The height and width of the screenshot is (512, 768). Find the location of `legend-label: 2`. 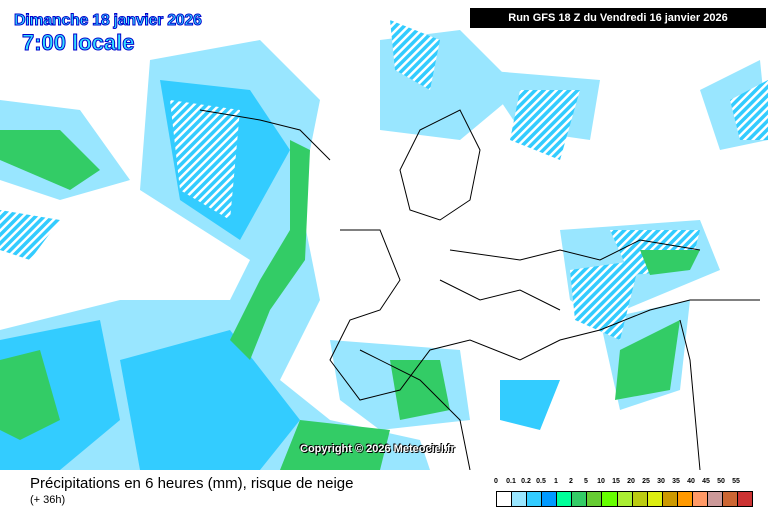

legend-label: 2 is located at coordinates (571, 481).